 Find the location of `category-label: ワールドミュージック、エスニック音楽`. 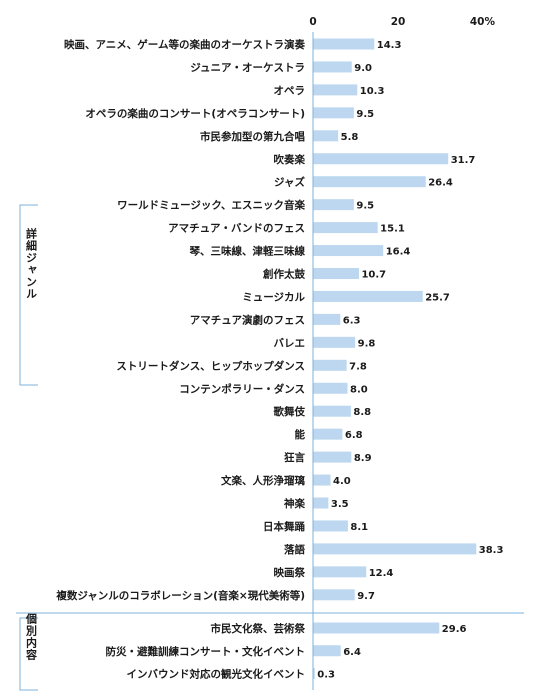

category-label: ワールドミュージック、エスニック音楽 is located at coordinates (211, 205).